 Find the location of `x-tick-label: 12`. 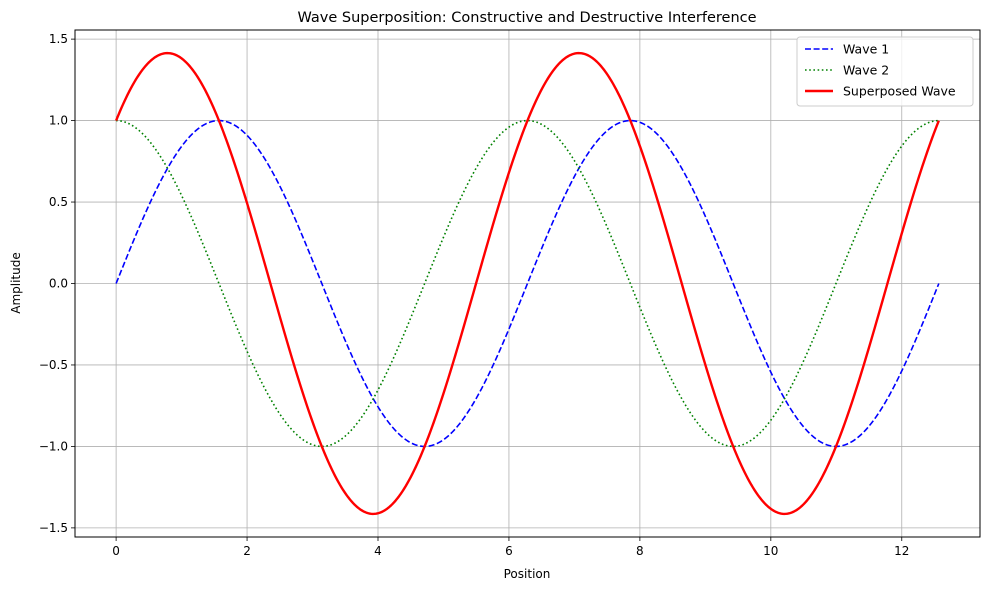

x-tick-label: 12 is located at coordinates (901, 551).